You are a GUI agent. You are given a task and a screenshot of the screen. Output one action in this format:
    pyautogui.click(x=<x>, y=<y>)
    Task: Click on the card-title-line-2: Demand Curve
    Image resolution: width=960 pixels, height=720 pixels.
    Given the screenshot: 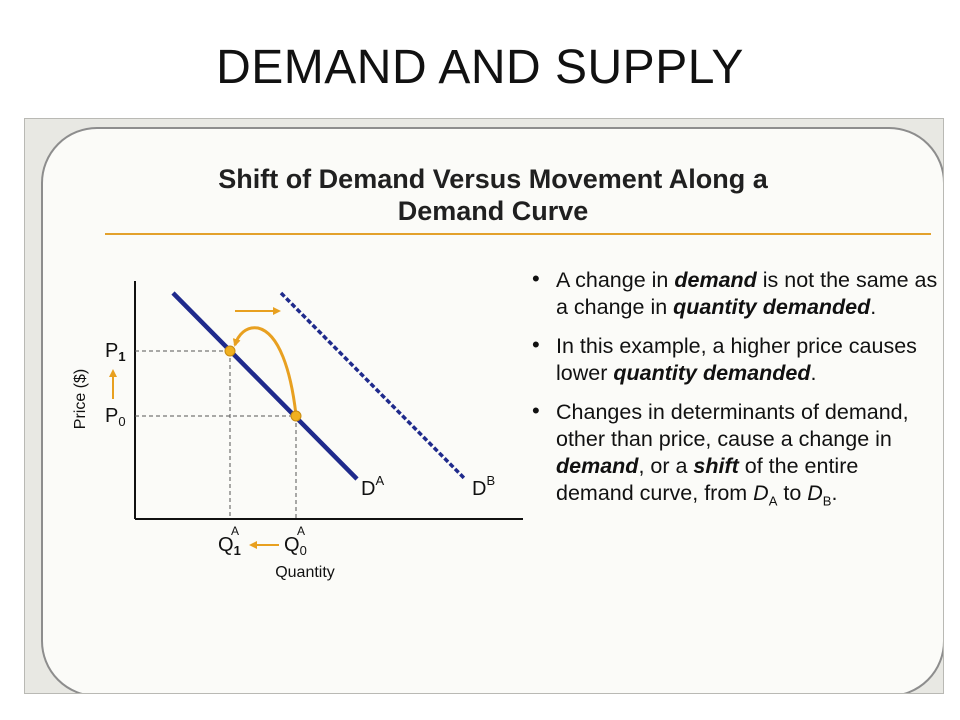 What is the action you would take?
    pyautogui.click(x=493, y=211)
    